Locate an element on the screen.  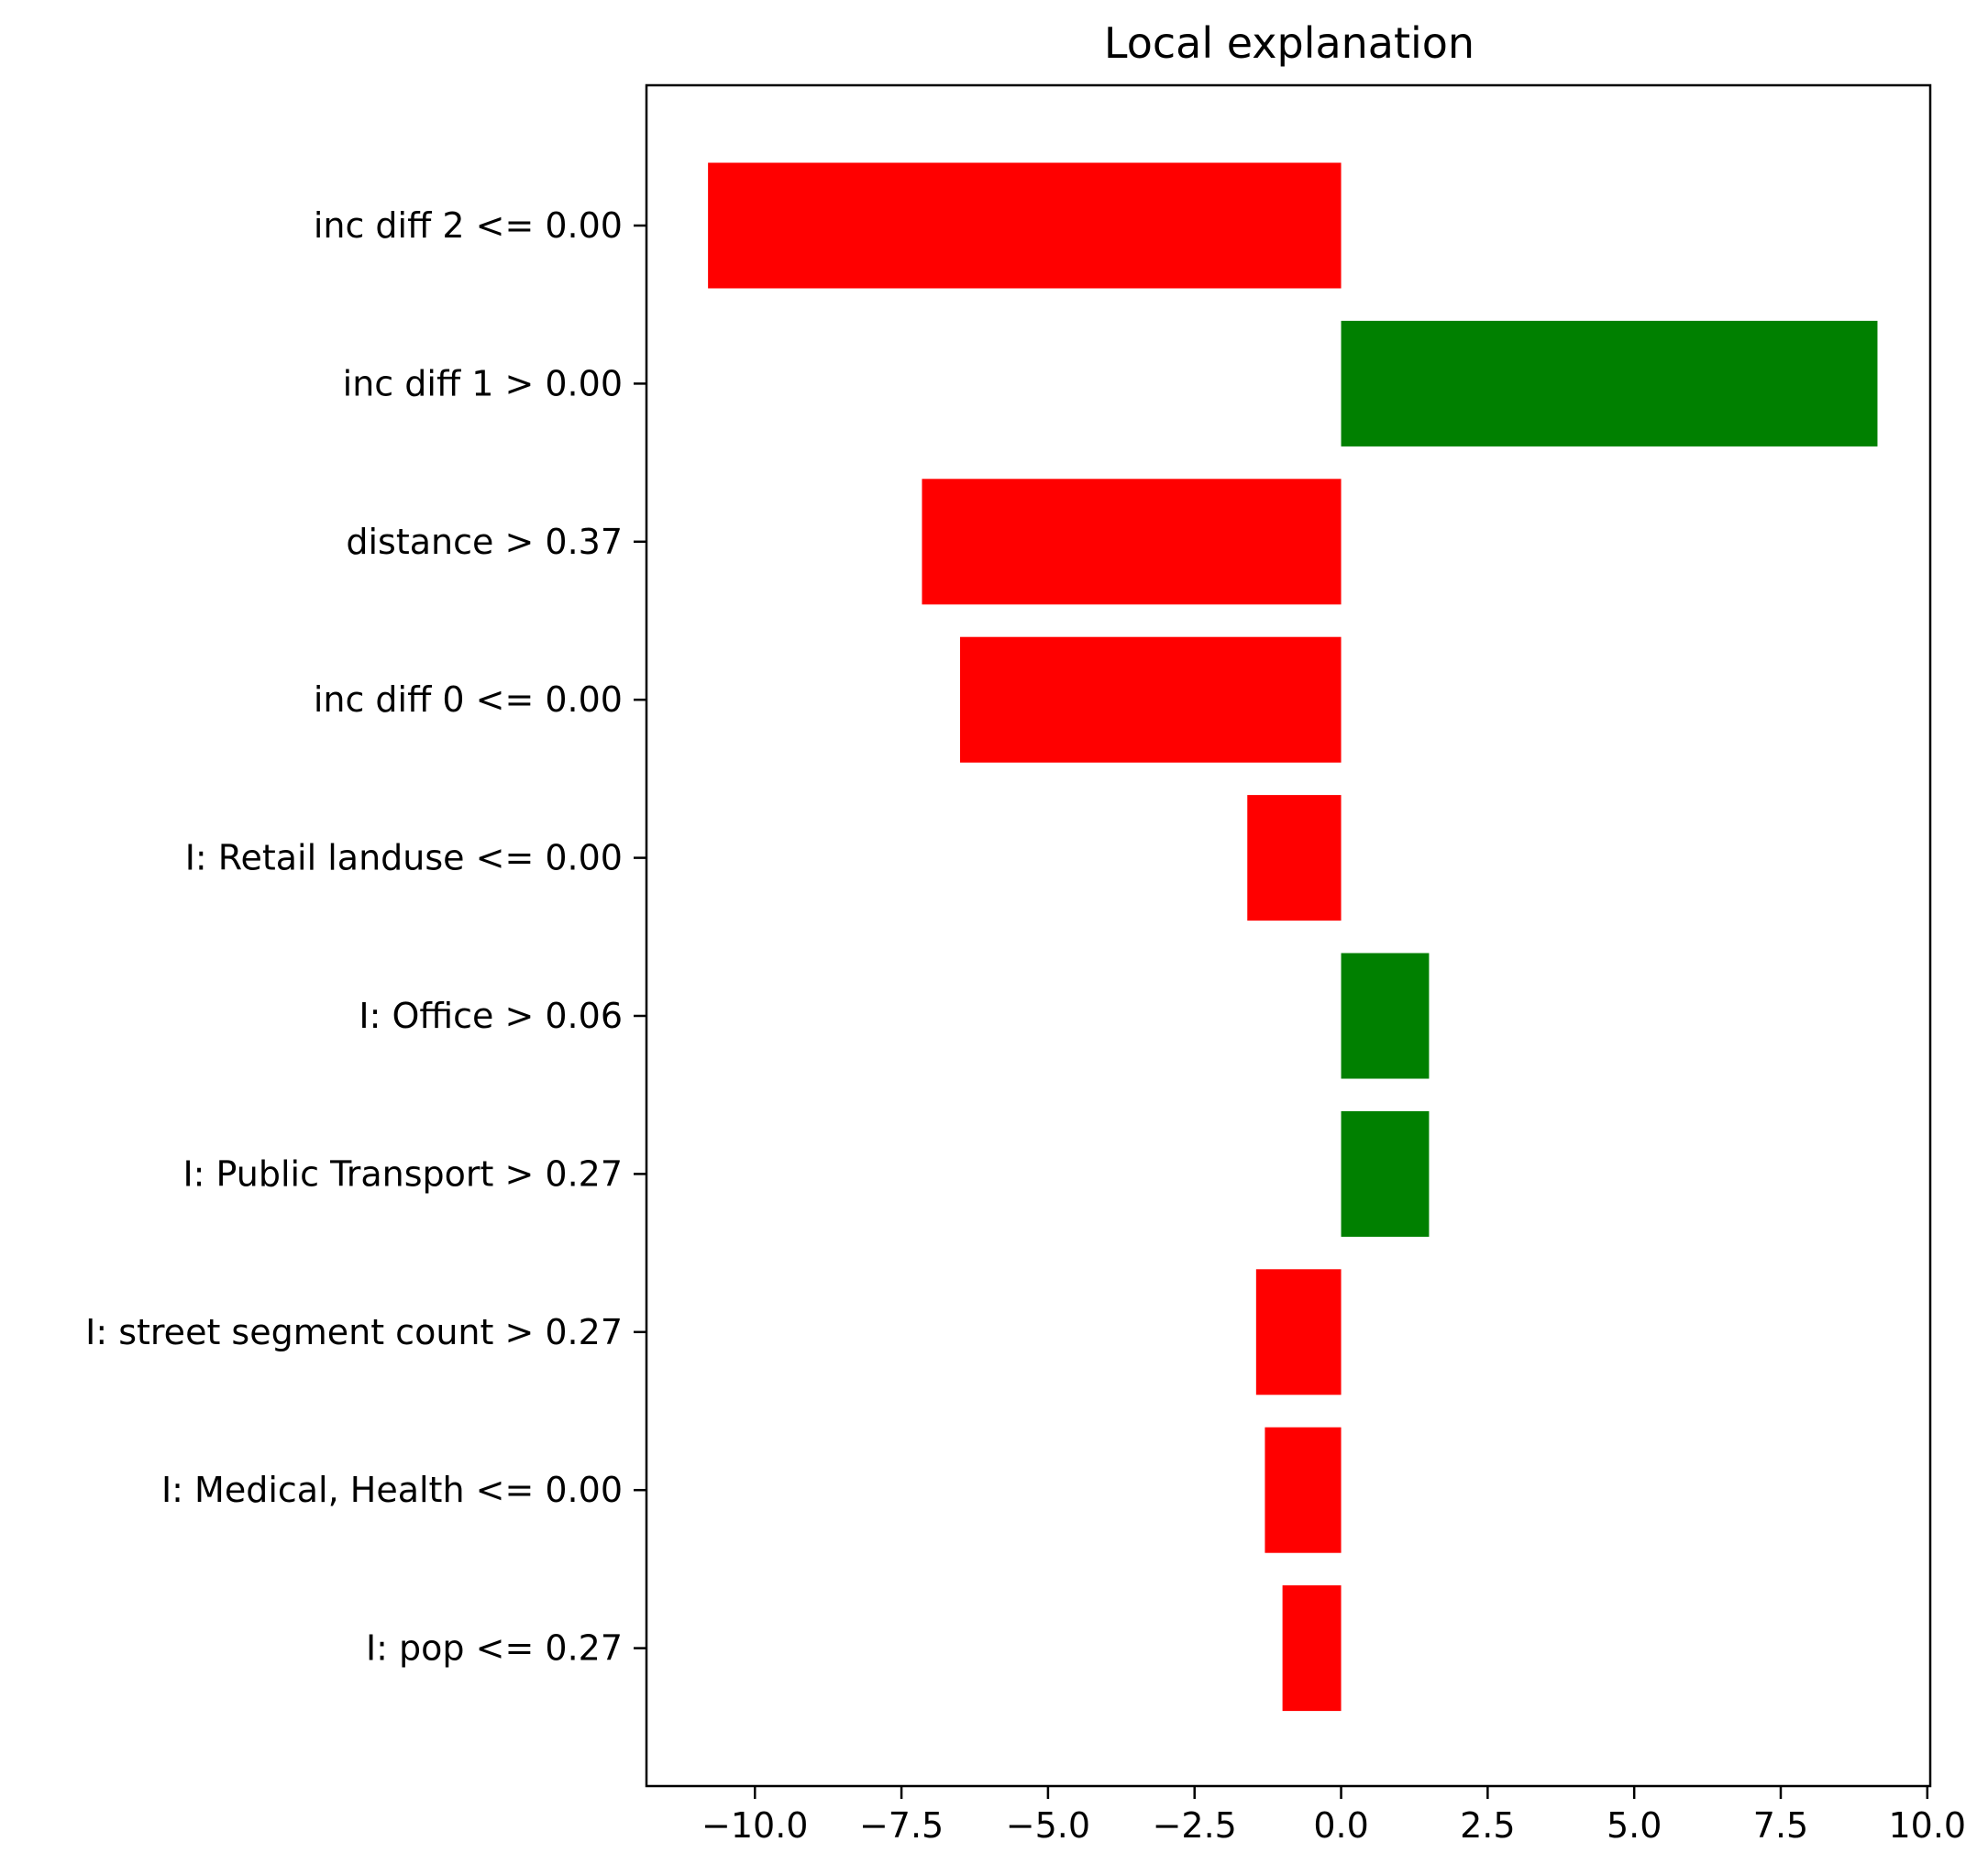
y-tick-label-3: inc diff 0 <= 0.00 is located at coordinates (468, 699).